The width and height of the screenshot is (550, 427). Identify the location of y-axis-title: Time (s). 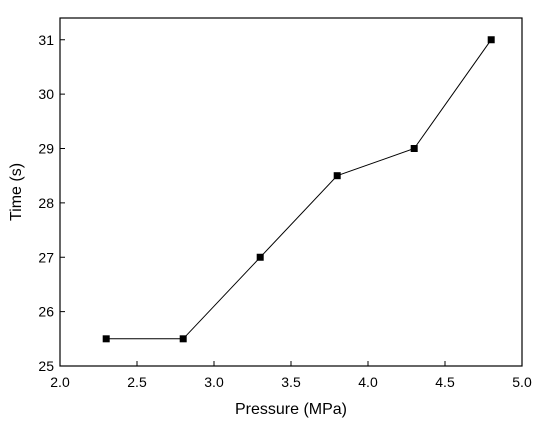
(16, 192).